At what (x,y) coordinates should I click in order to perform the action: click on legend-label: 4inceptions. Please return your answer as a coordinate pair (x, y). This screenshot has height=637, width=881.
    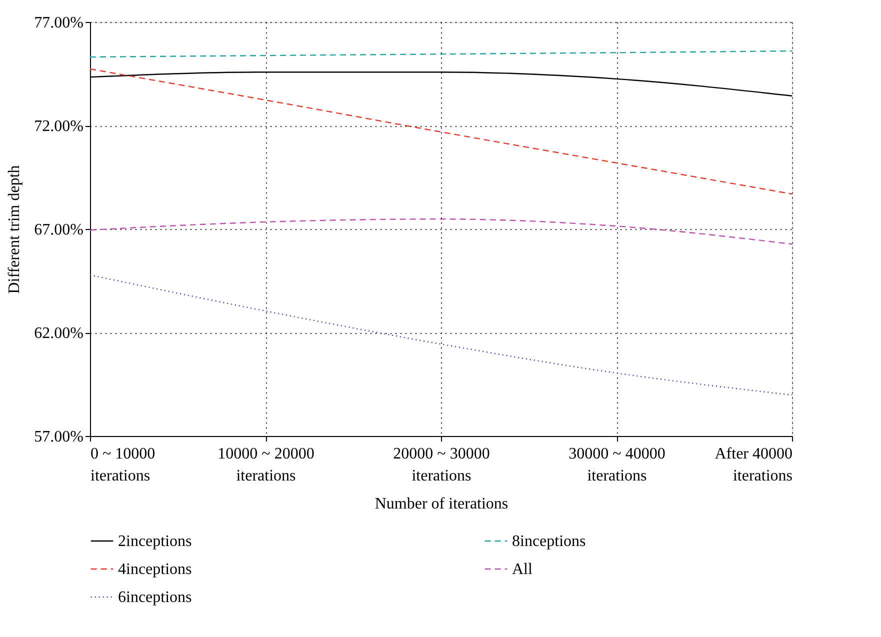
    Looking at the image, I should click on (155, 569).